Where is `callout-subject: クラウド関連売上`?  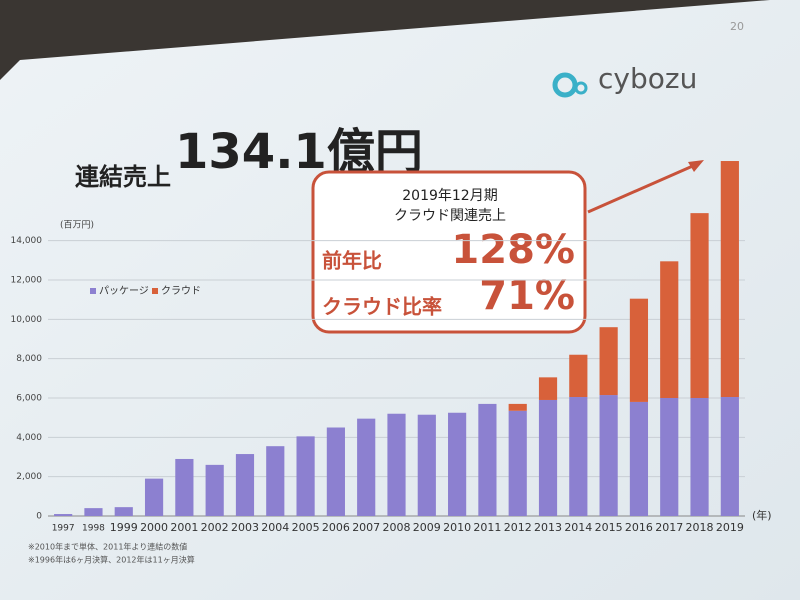 callout-subject: クラウド関連売上 is located at coordinates (450, 216).